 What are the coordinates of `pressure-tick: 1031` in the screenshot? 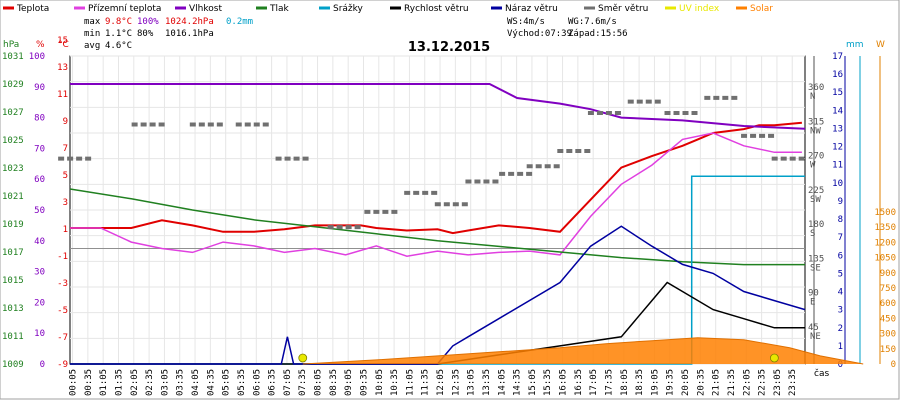 It's located at (13, 57).